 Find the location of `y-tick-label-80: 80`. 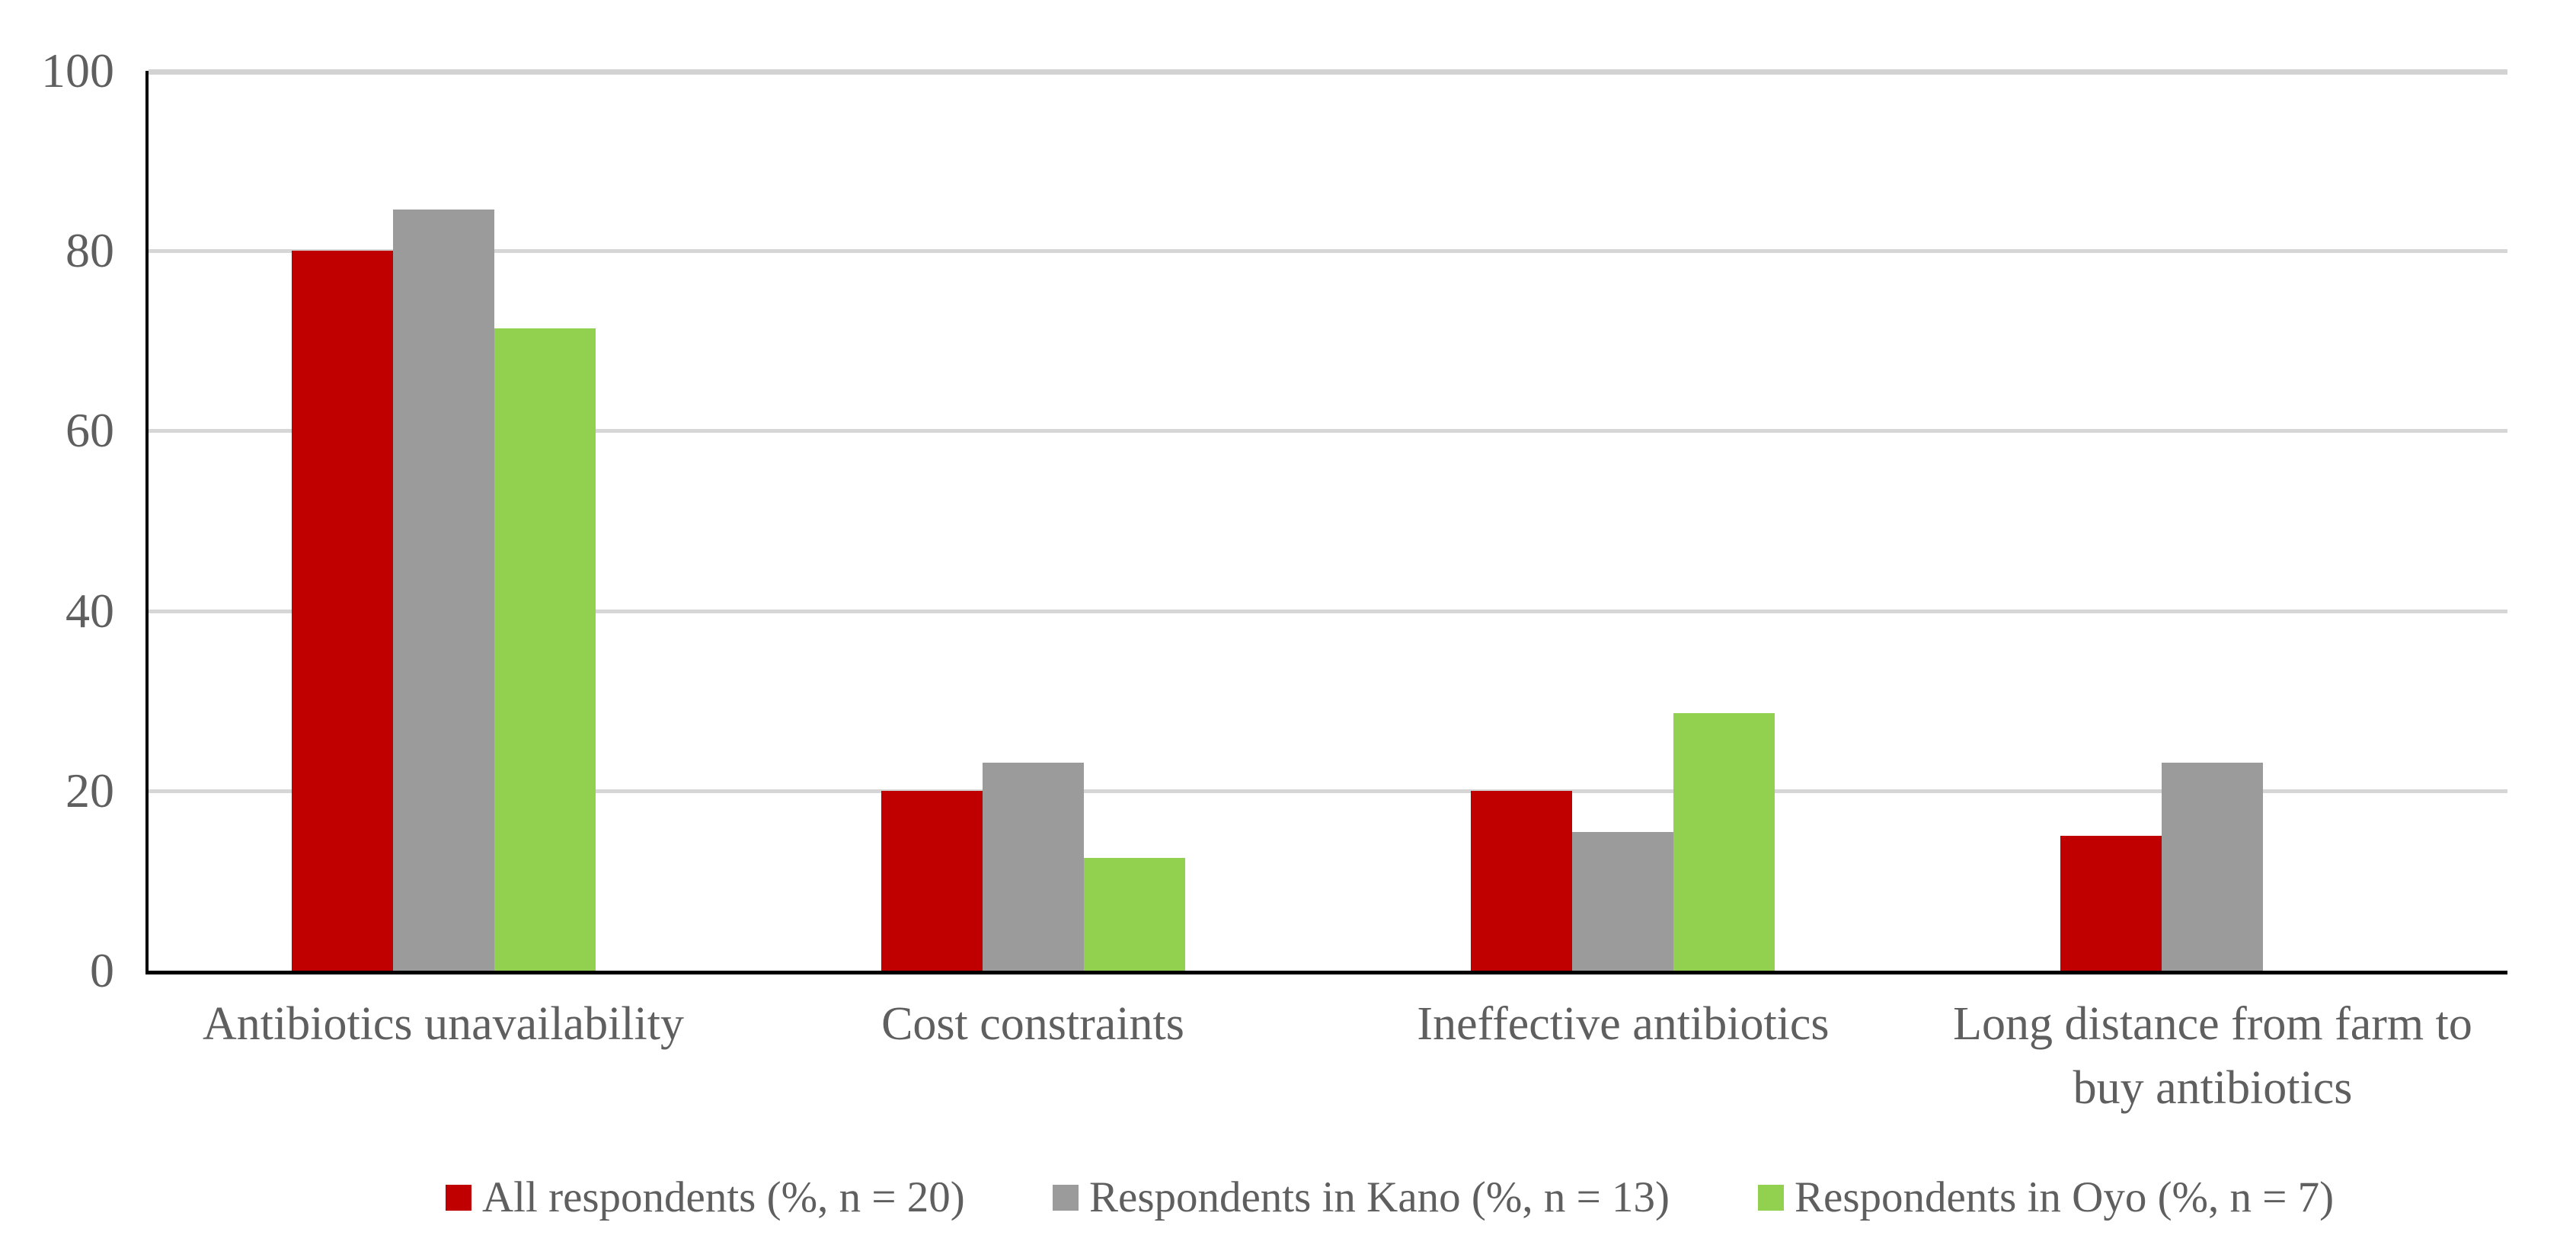

y-tick-label-80: 80 is located at coordinates (90, 250).